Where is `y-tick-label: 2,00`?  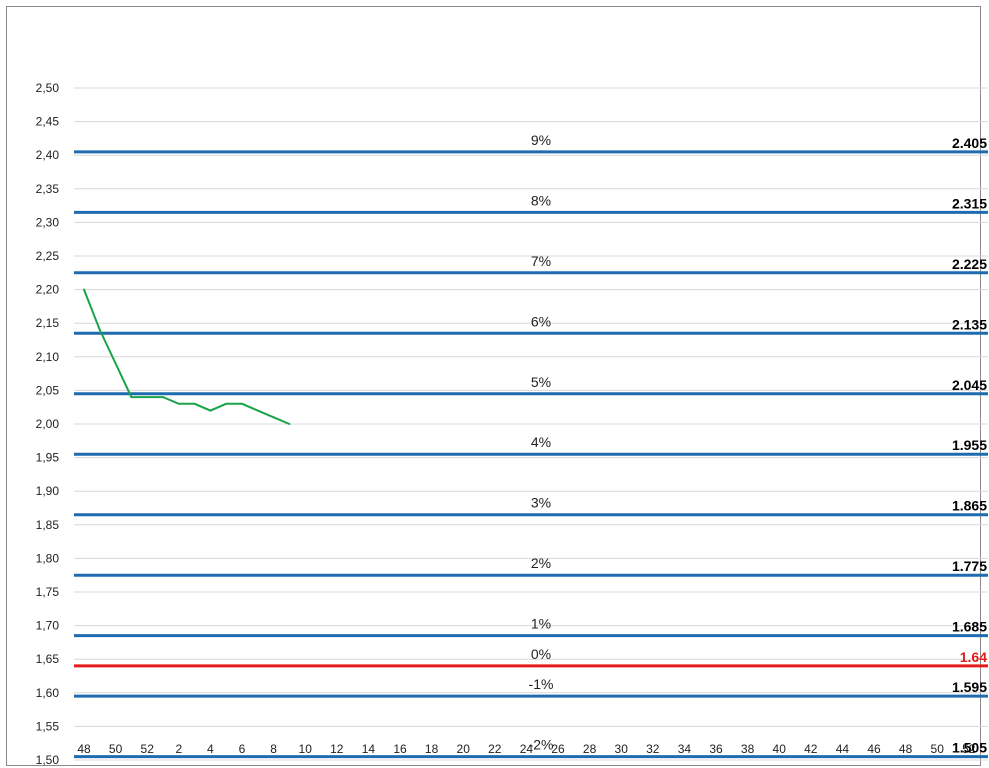 y-tick-label: 2,00 is located at coordinates (48, 424).